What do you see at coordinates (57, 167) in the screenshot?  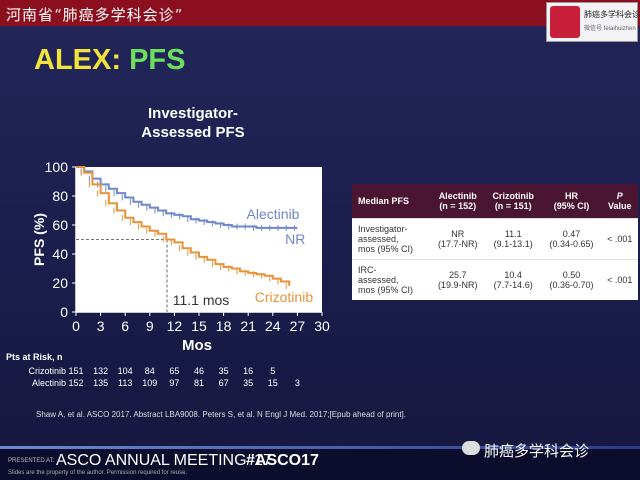 I see `y-tick-label: 100` at bounding box center [57, 167].